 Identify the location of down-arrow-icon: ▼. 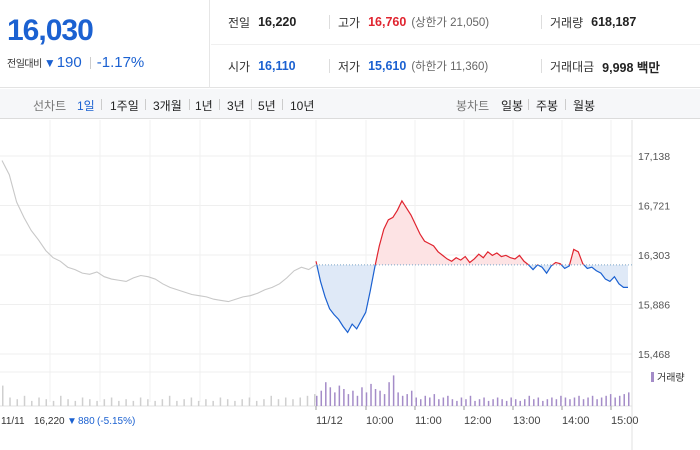
(72, 421).